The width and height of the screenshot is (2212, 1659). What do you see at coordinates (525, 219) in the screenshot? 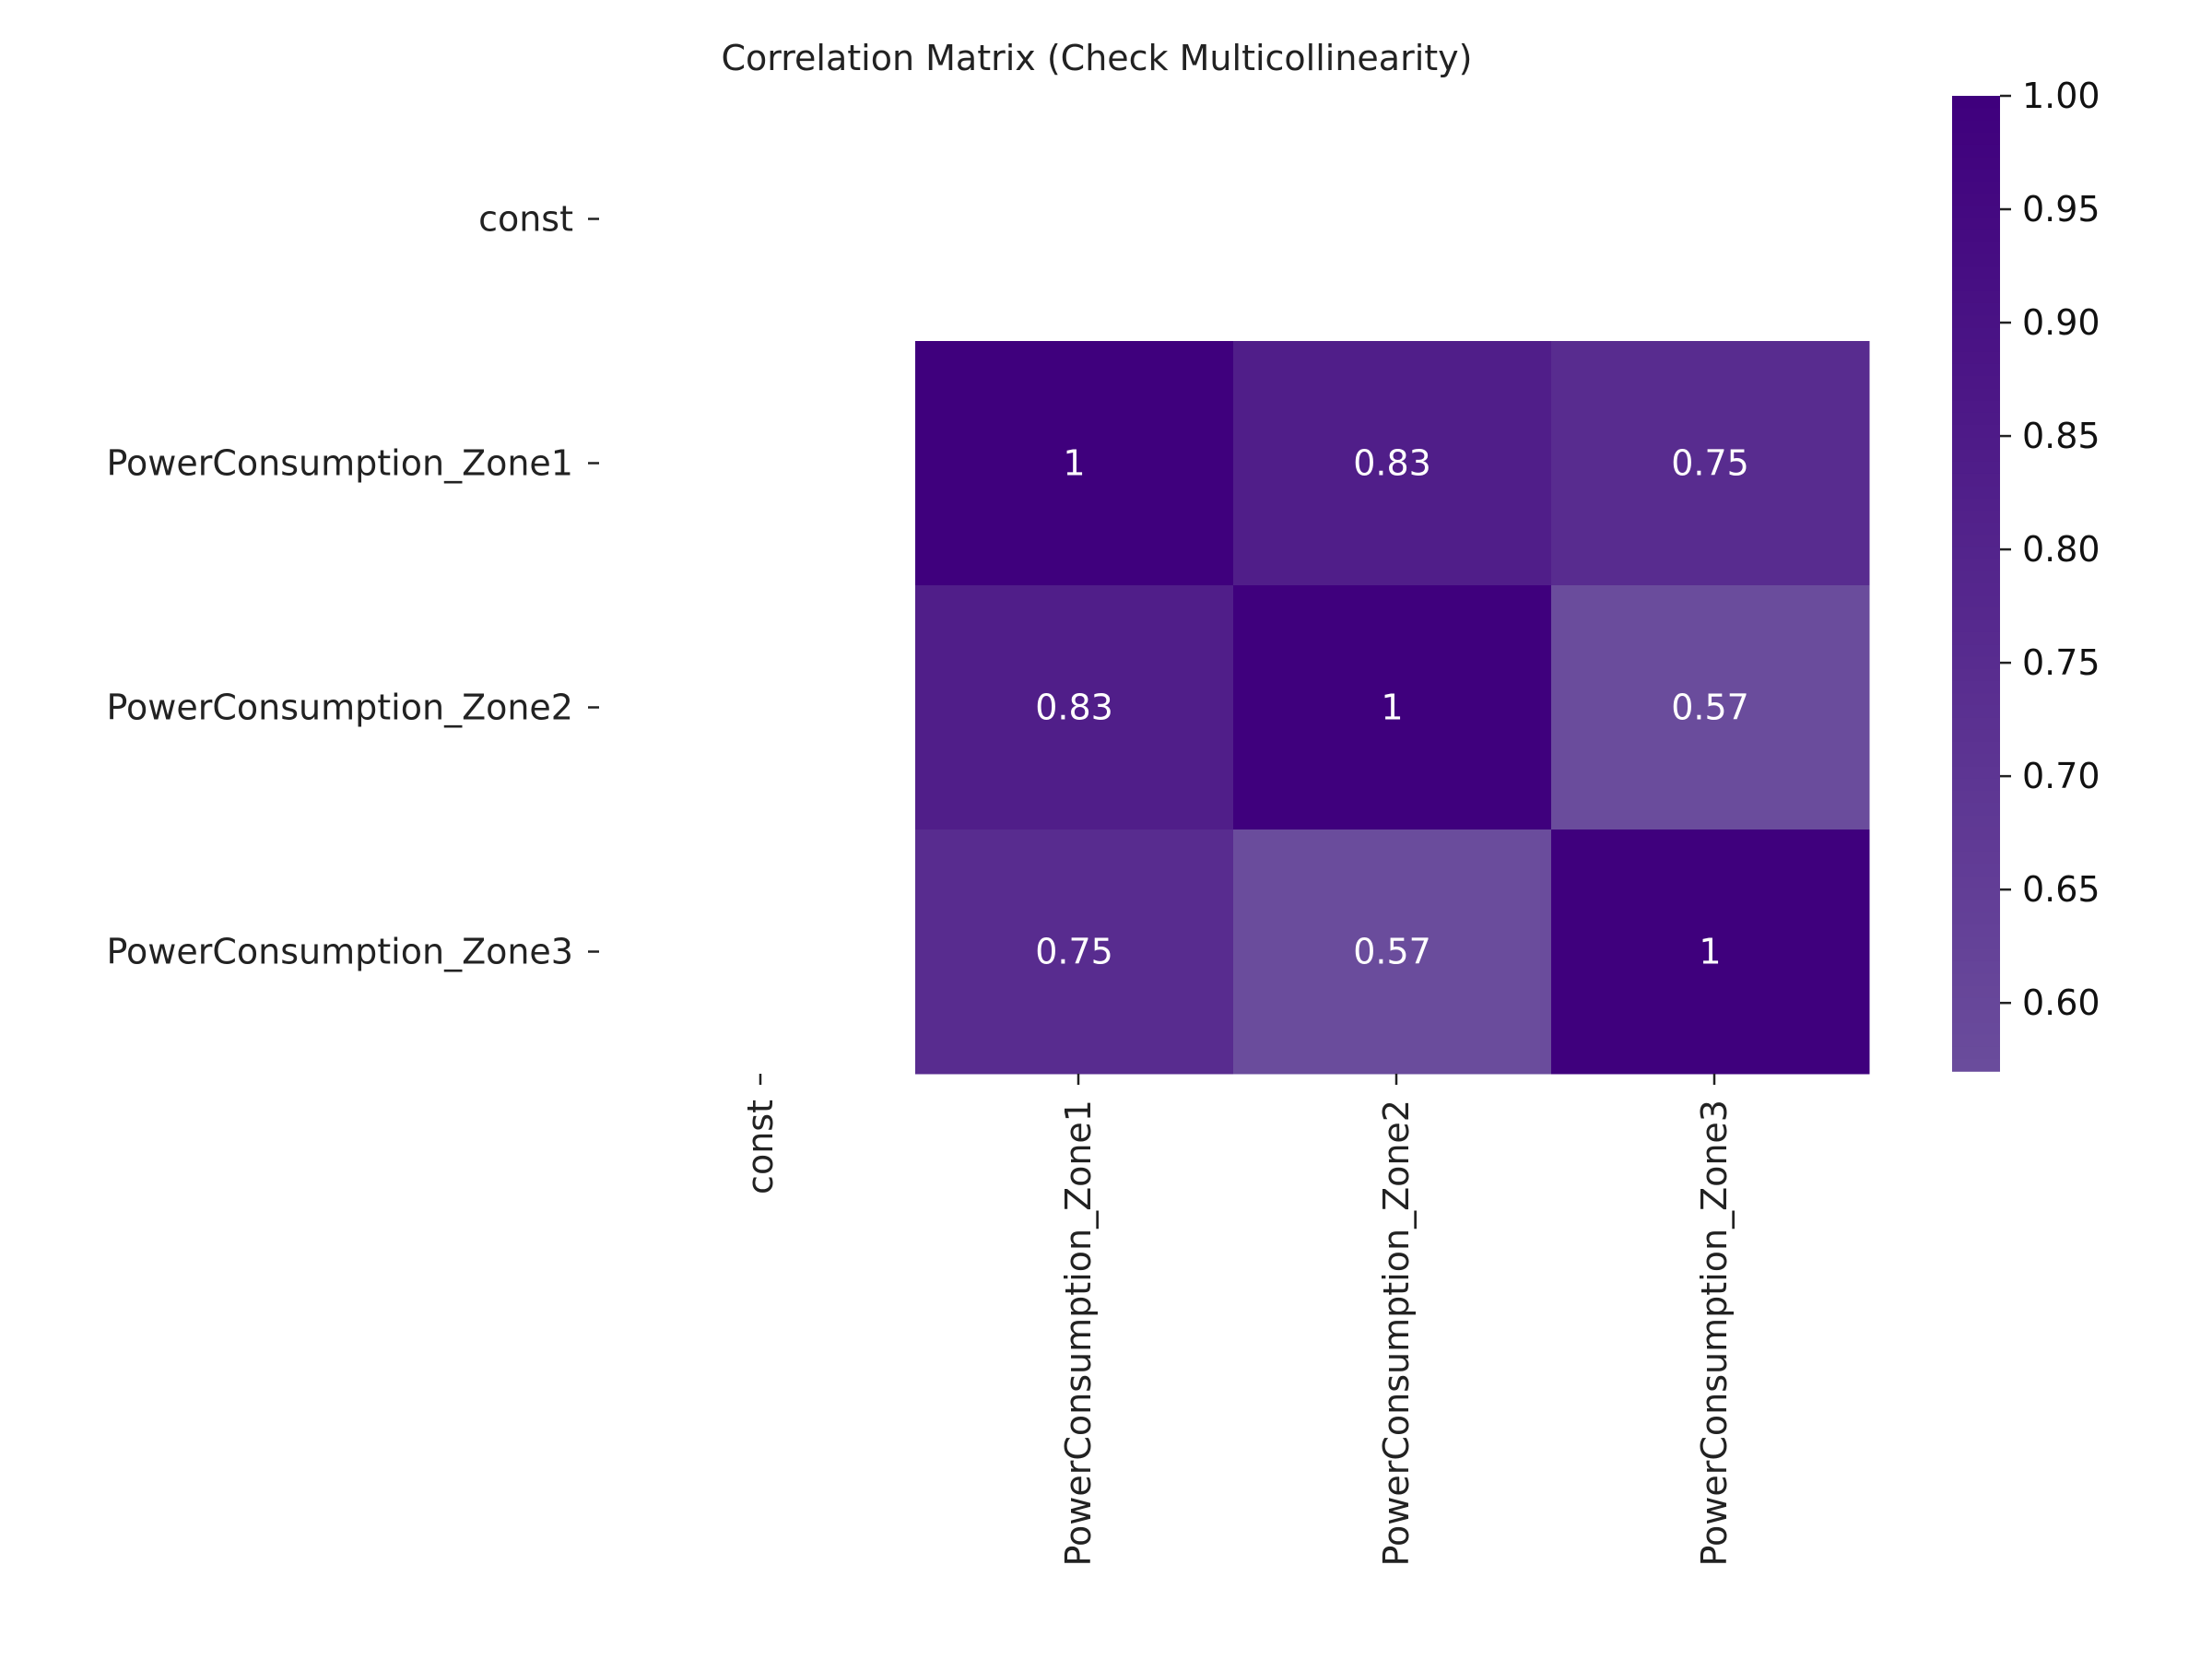
I see `y-tick-label: const` at bounding box center [525, 219].